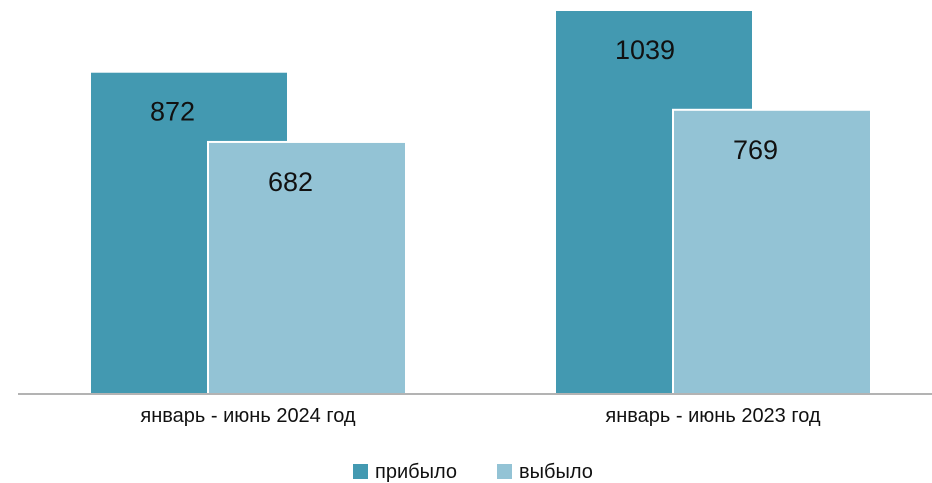 The height and width of the screenshot is (483, 932). Describe the element at coordinates (645, 50) in the screenshot. I see `data-label-arrived-1: 1039` at that location.